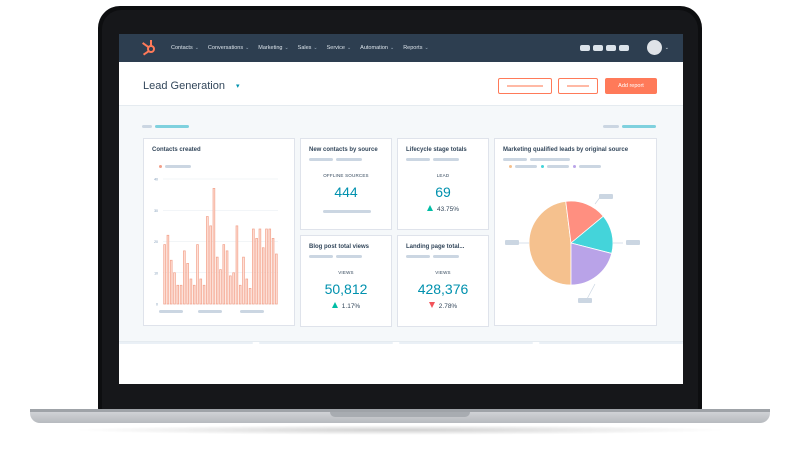 Image resolution: width=800 pixels, height=471 pixels. Describe the element at coordinates (185, 48) in the screenshot. I see `nav-item-contacts: Contacts ⌄` at that location.